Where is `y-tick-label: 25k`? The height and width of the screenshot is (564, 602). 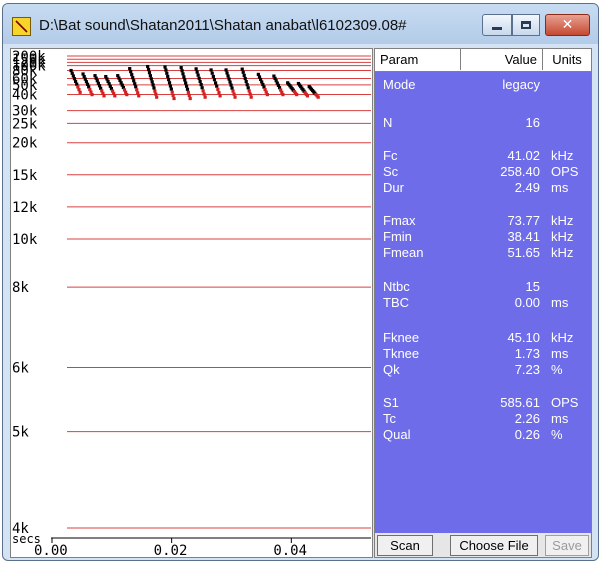 y-tick-label: 25k is located at coordinates (25, 124).